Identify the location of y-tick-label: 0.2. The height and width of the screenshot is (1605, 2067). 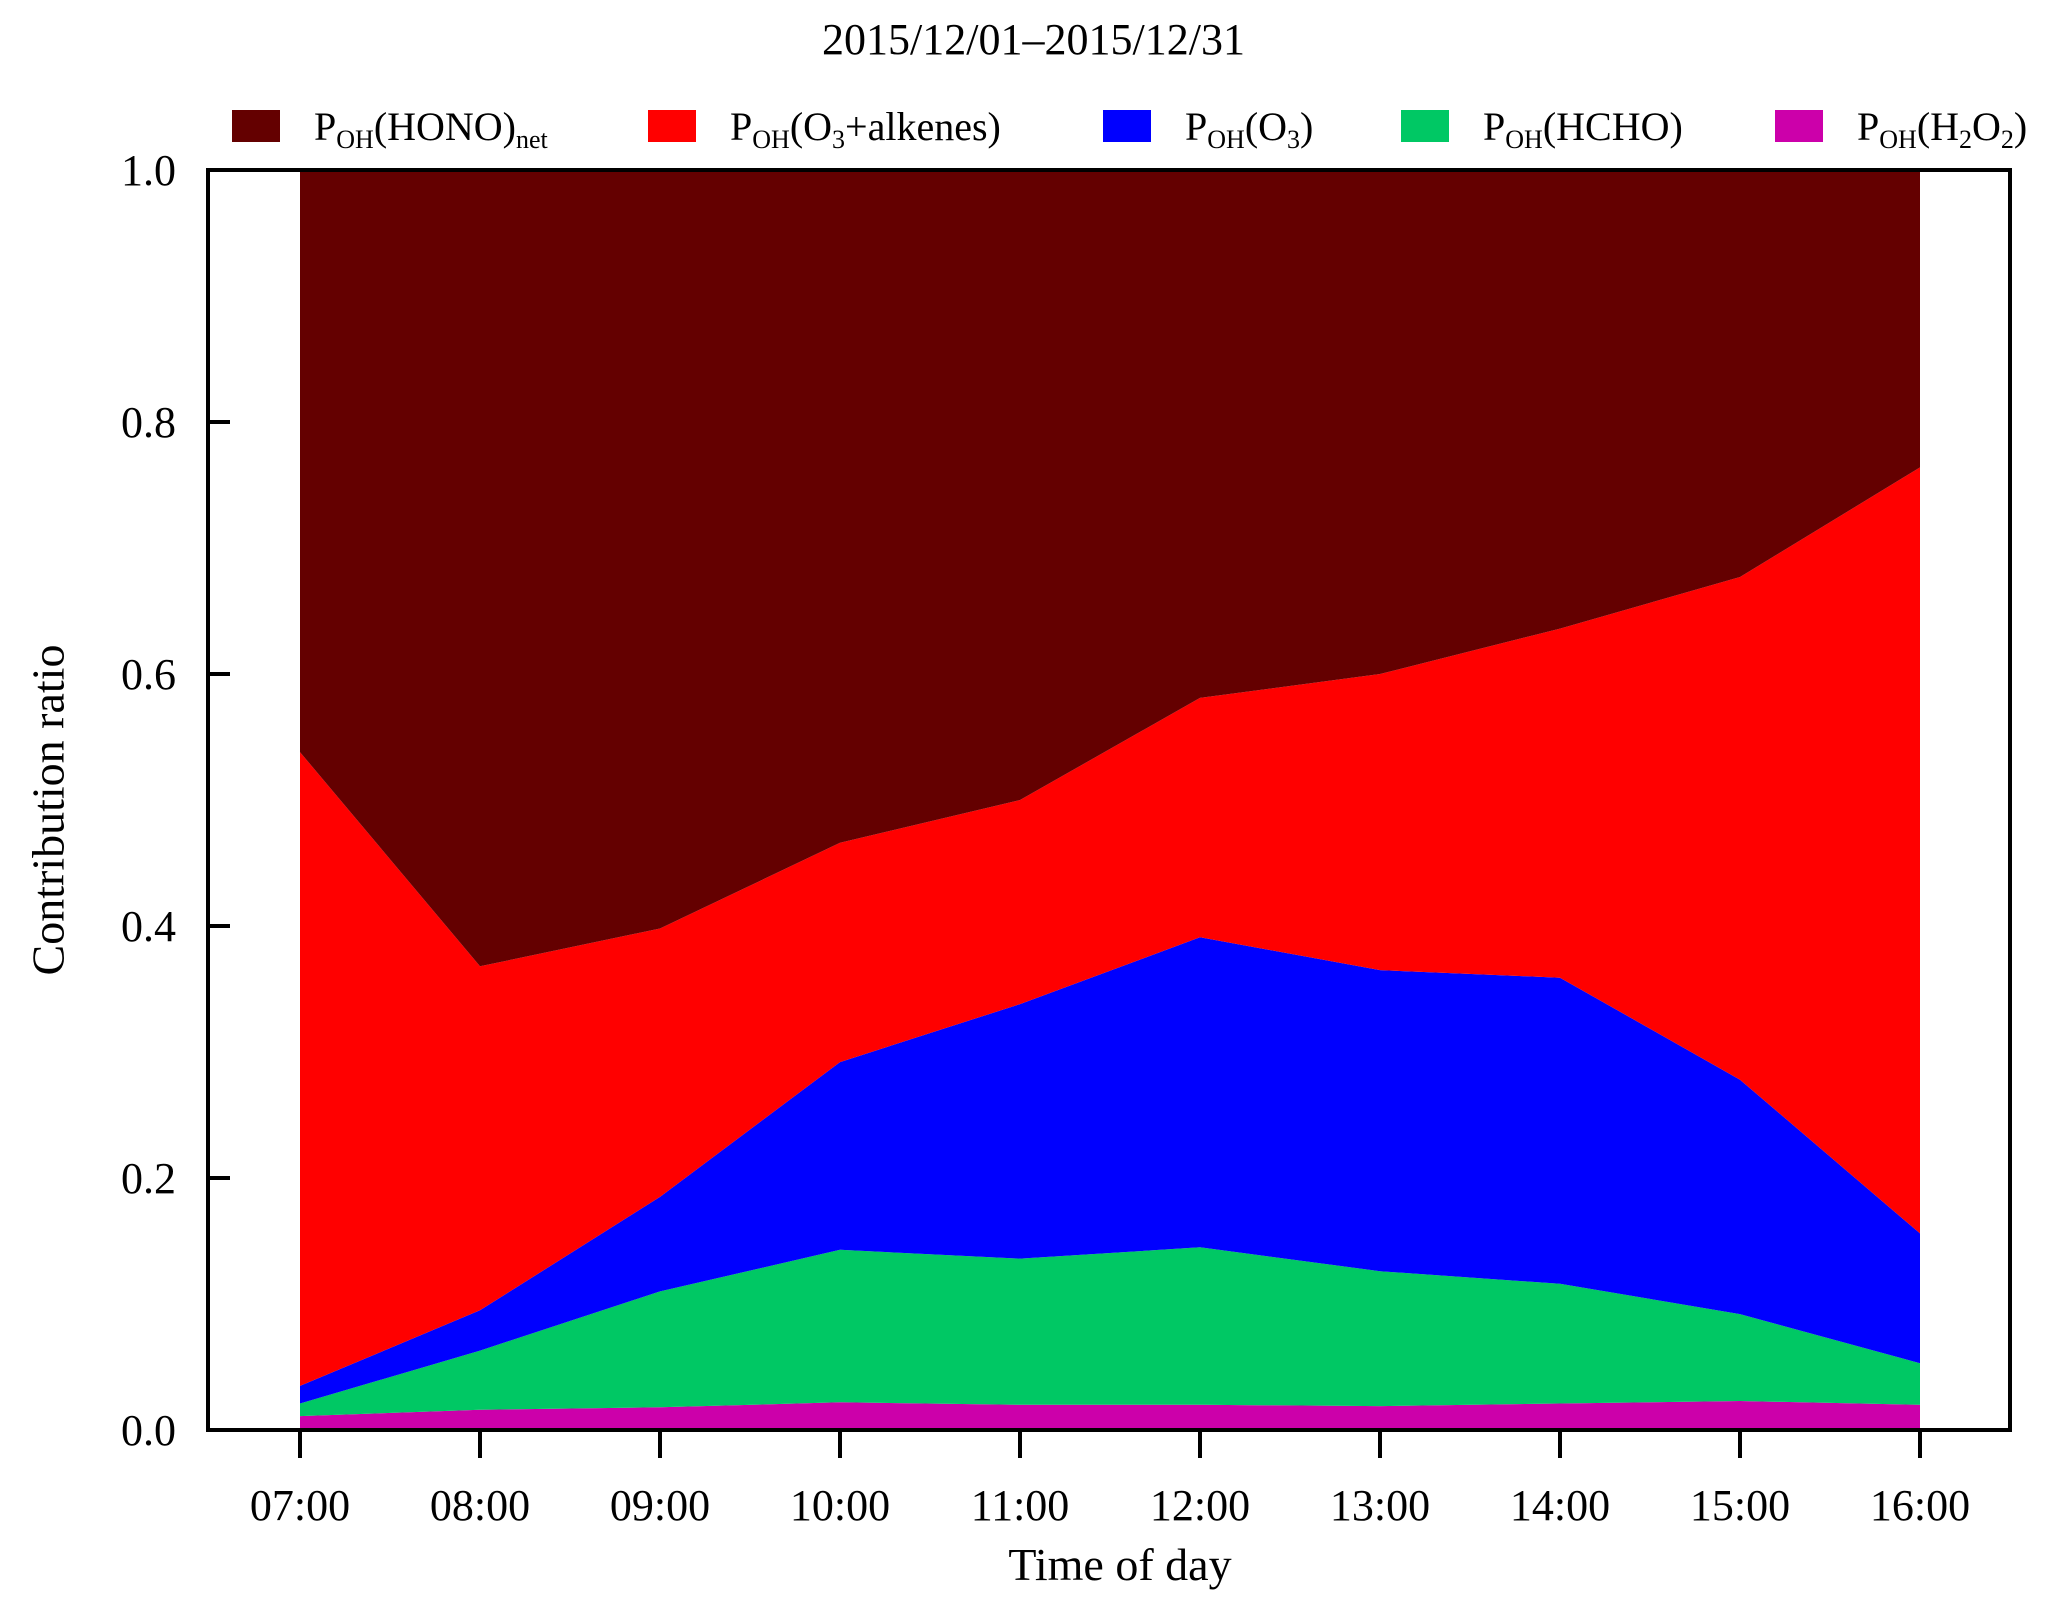
(148, 1178).